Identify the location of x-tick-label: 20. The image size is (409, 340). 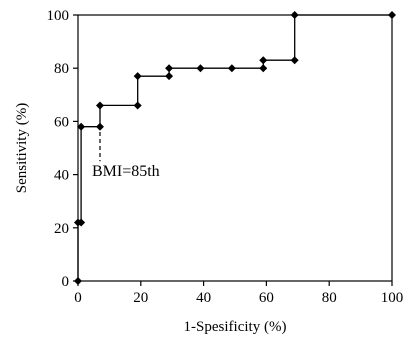
(140, 298).